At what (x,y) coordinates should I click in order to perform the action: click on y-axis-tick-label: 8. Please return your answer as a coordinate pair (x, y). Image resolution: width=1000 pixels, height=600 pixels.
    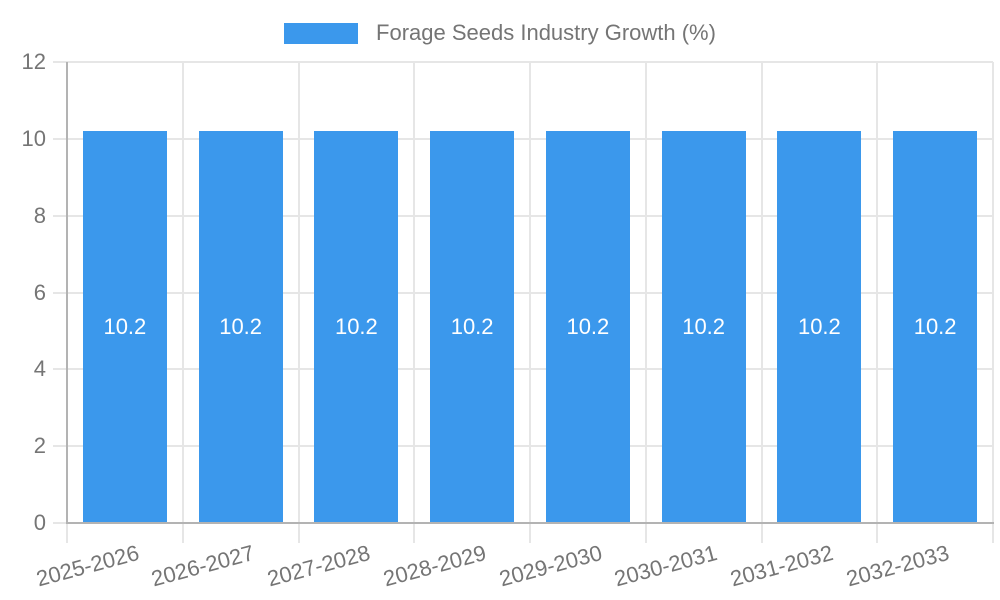
    Looking at the image, I should click on (39, 215).